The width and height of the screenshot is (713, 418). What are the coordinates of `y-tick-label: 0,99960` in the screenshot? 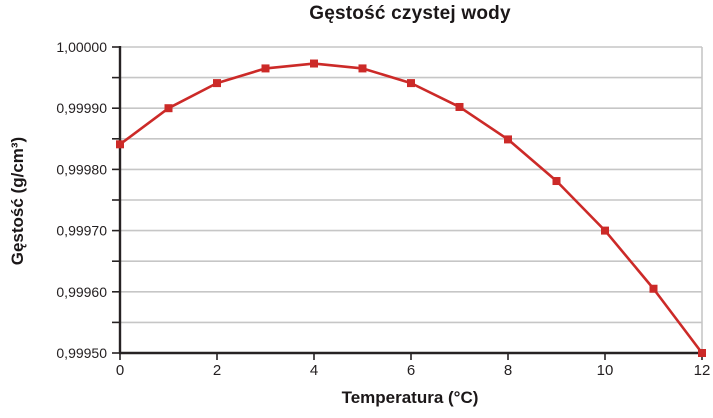 It's located at (81, 292).